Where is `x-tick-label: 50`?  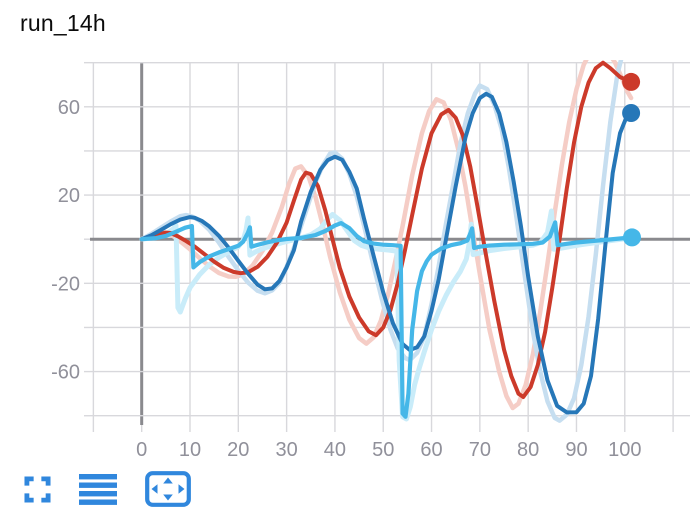
x-tick-label: 50 is located at coordinates (383, 450).